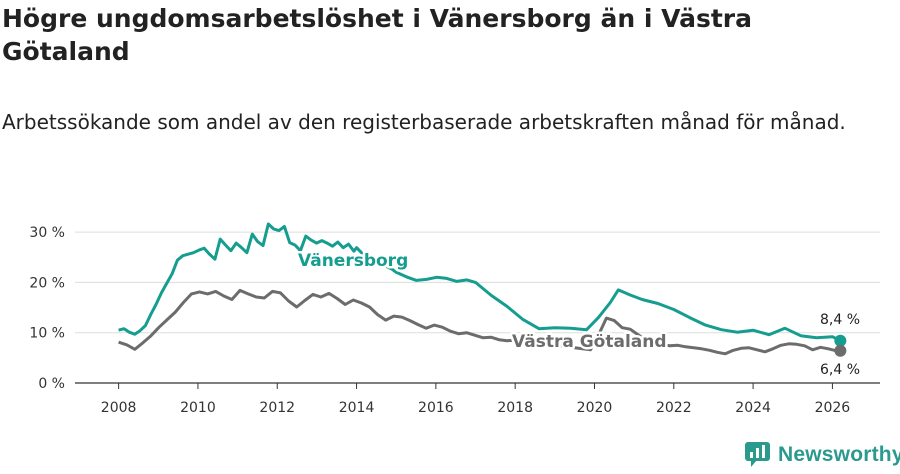 This screenshot has height=474, width=900. What do you see at coordinates (51, 384) in the screenshot?
I see `y-tick-label: 0 %` at bounding box center [51, 384].